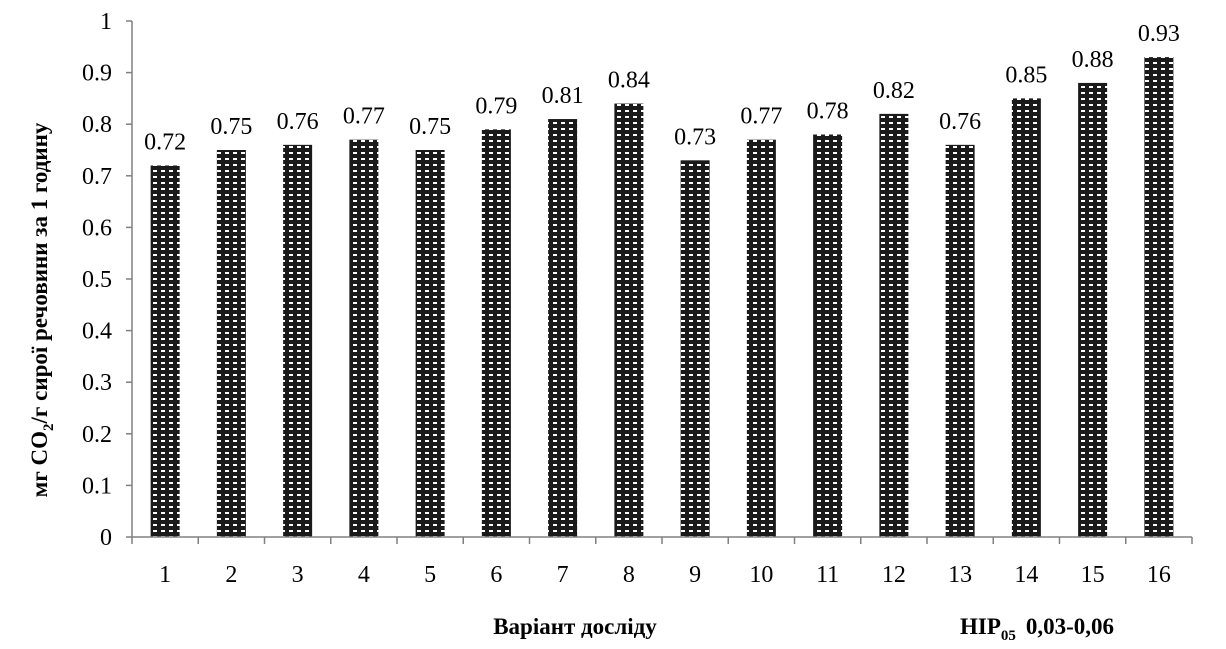 This screenshot has width=1226, height=649. I want to click on y-axis-ticks: 0 0.1 0.2 0.3 0.4 0.5 0.6 0.7 0.8 0.9 1, so click(107, 280).